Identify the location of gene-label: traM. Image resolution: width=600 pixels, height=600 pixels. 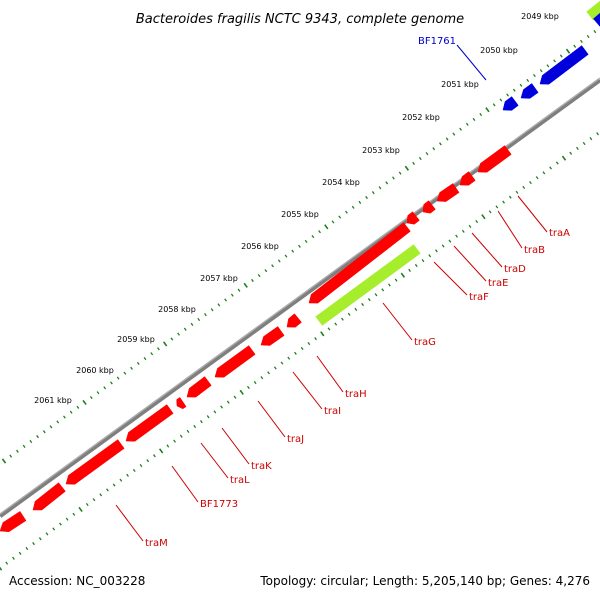
(156, 543).